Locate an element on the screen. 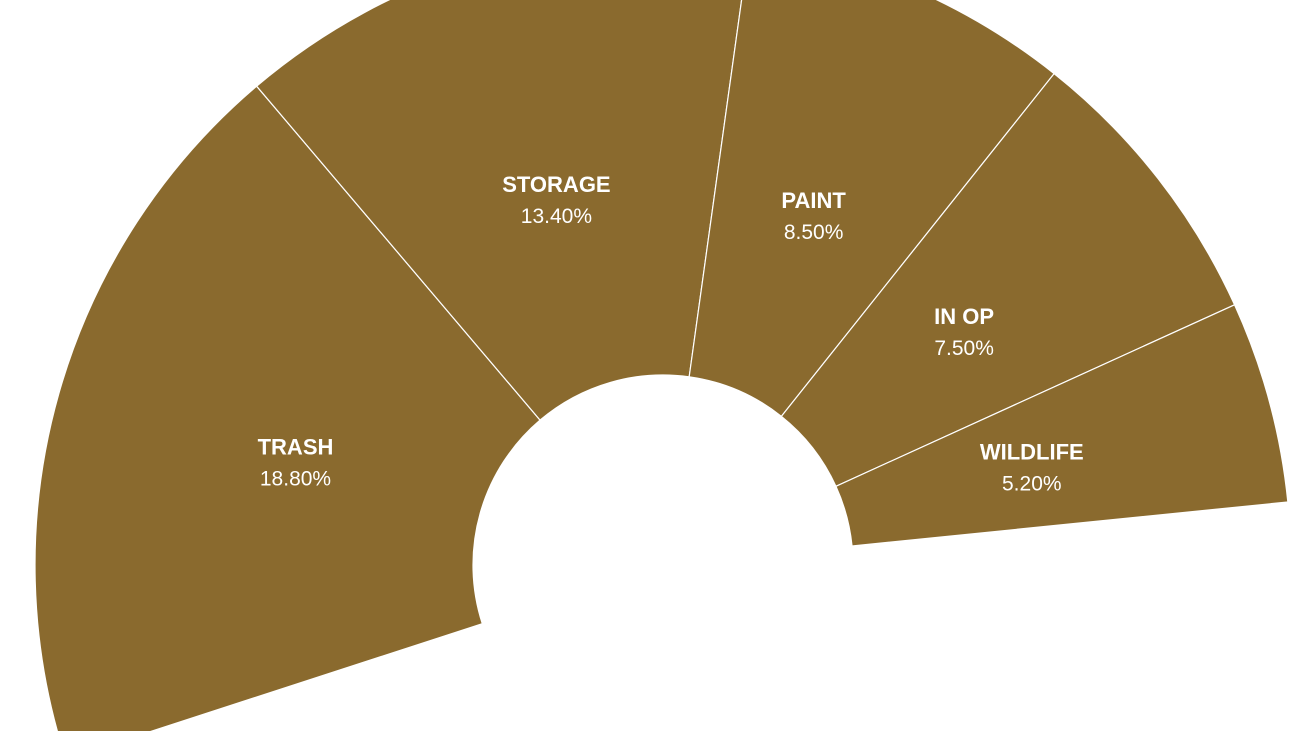 The height and width of the screenshot is (731, 1307). slice-value-in-op: 7.50% is located at coordinates (964, 348).